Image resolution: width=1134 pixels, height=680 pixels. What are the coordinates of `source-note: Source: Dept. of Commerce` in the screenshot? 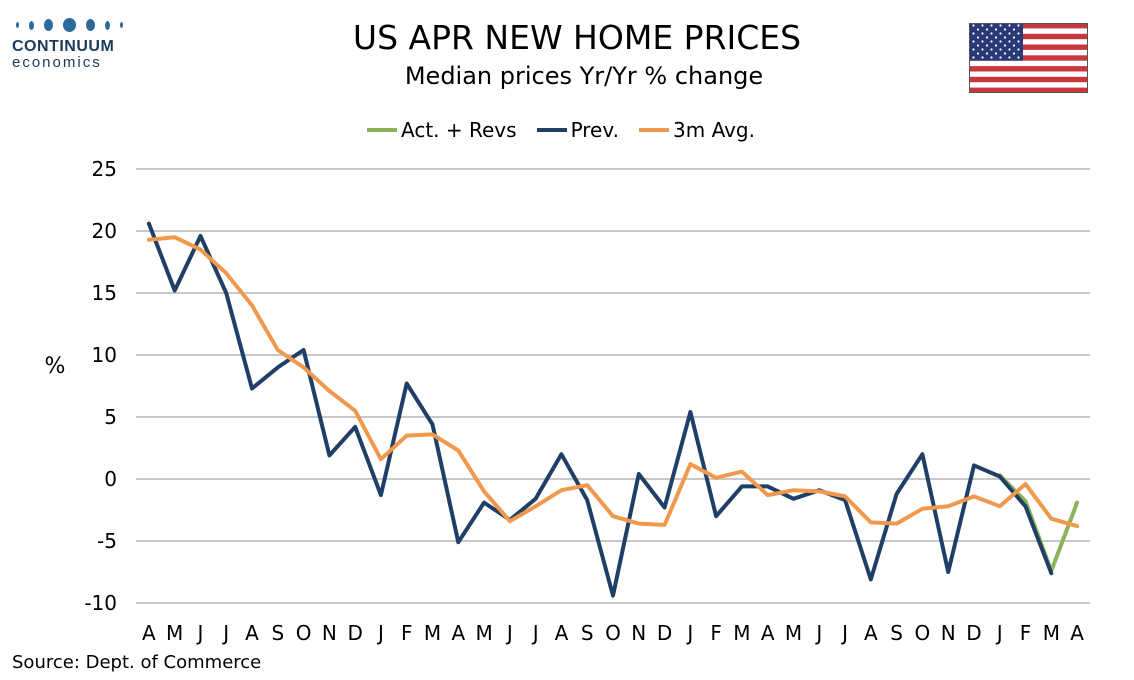 It's located at (137, 662).